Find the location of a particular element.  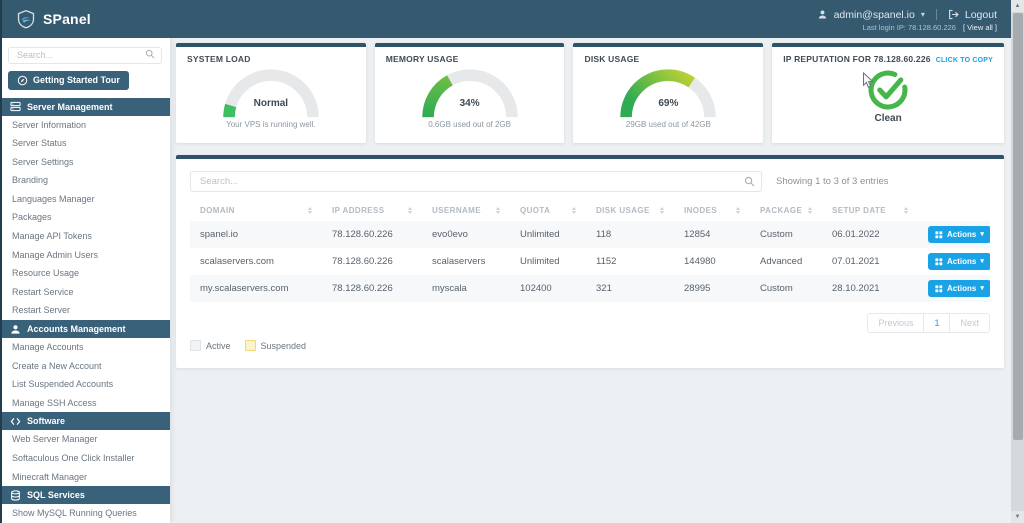

spanel-logo-icon is located at coordinates (26, 19).